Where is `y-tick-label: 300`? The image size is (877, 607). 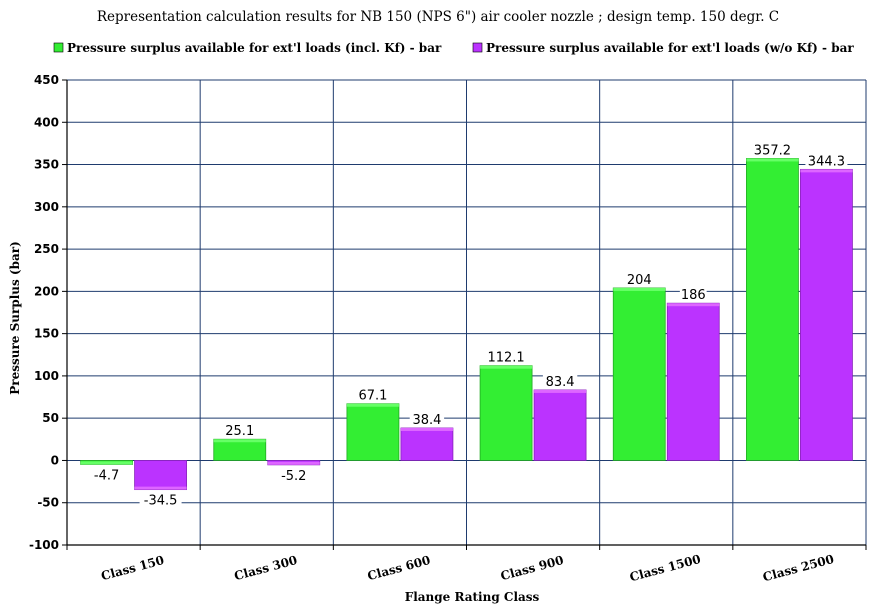
y-tick-label: 300 is located at coordinates (46, 207).